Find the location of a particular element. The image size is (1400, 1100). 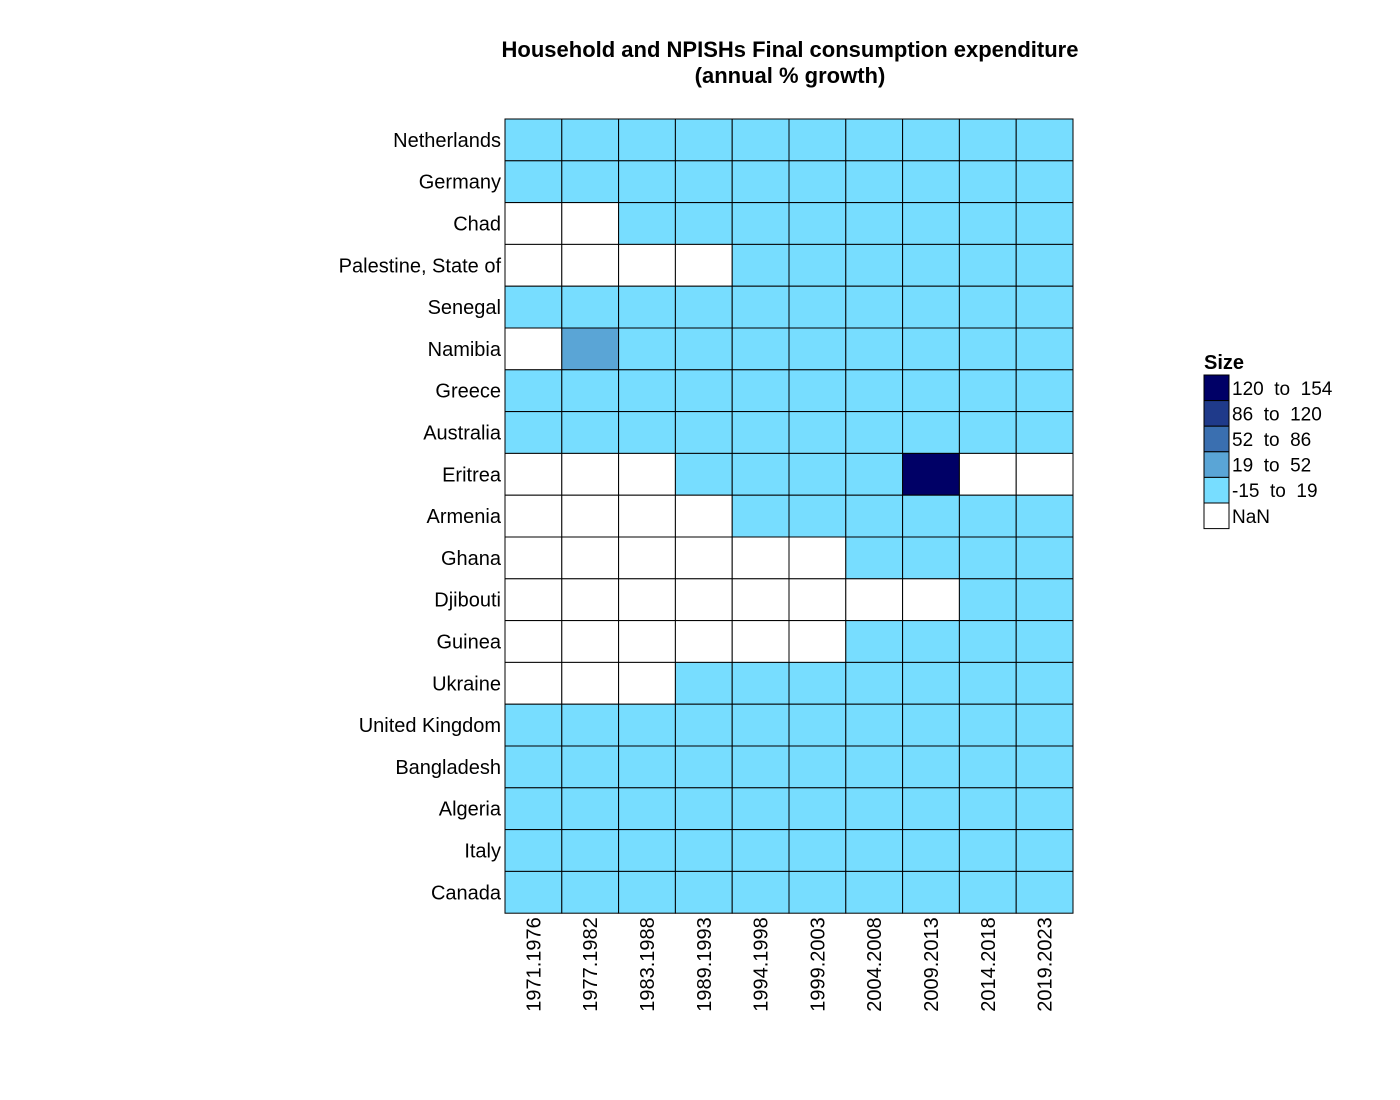

row-label: Ukraine is located at coordinates (466, 684).